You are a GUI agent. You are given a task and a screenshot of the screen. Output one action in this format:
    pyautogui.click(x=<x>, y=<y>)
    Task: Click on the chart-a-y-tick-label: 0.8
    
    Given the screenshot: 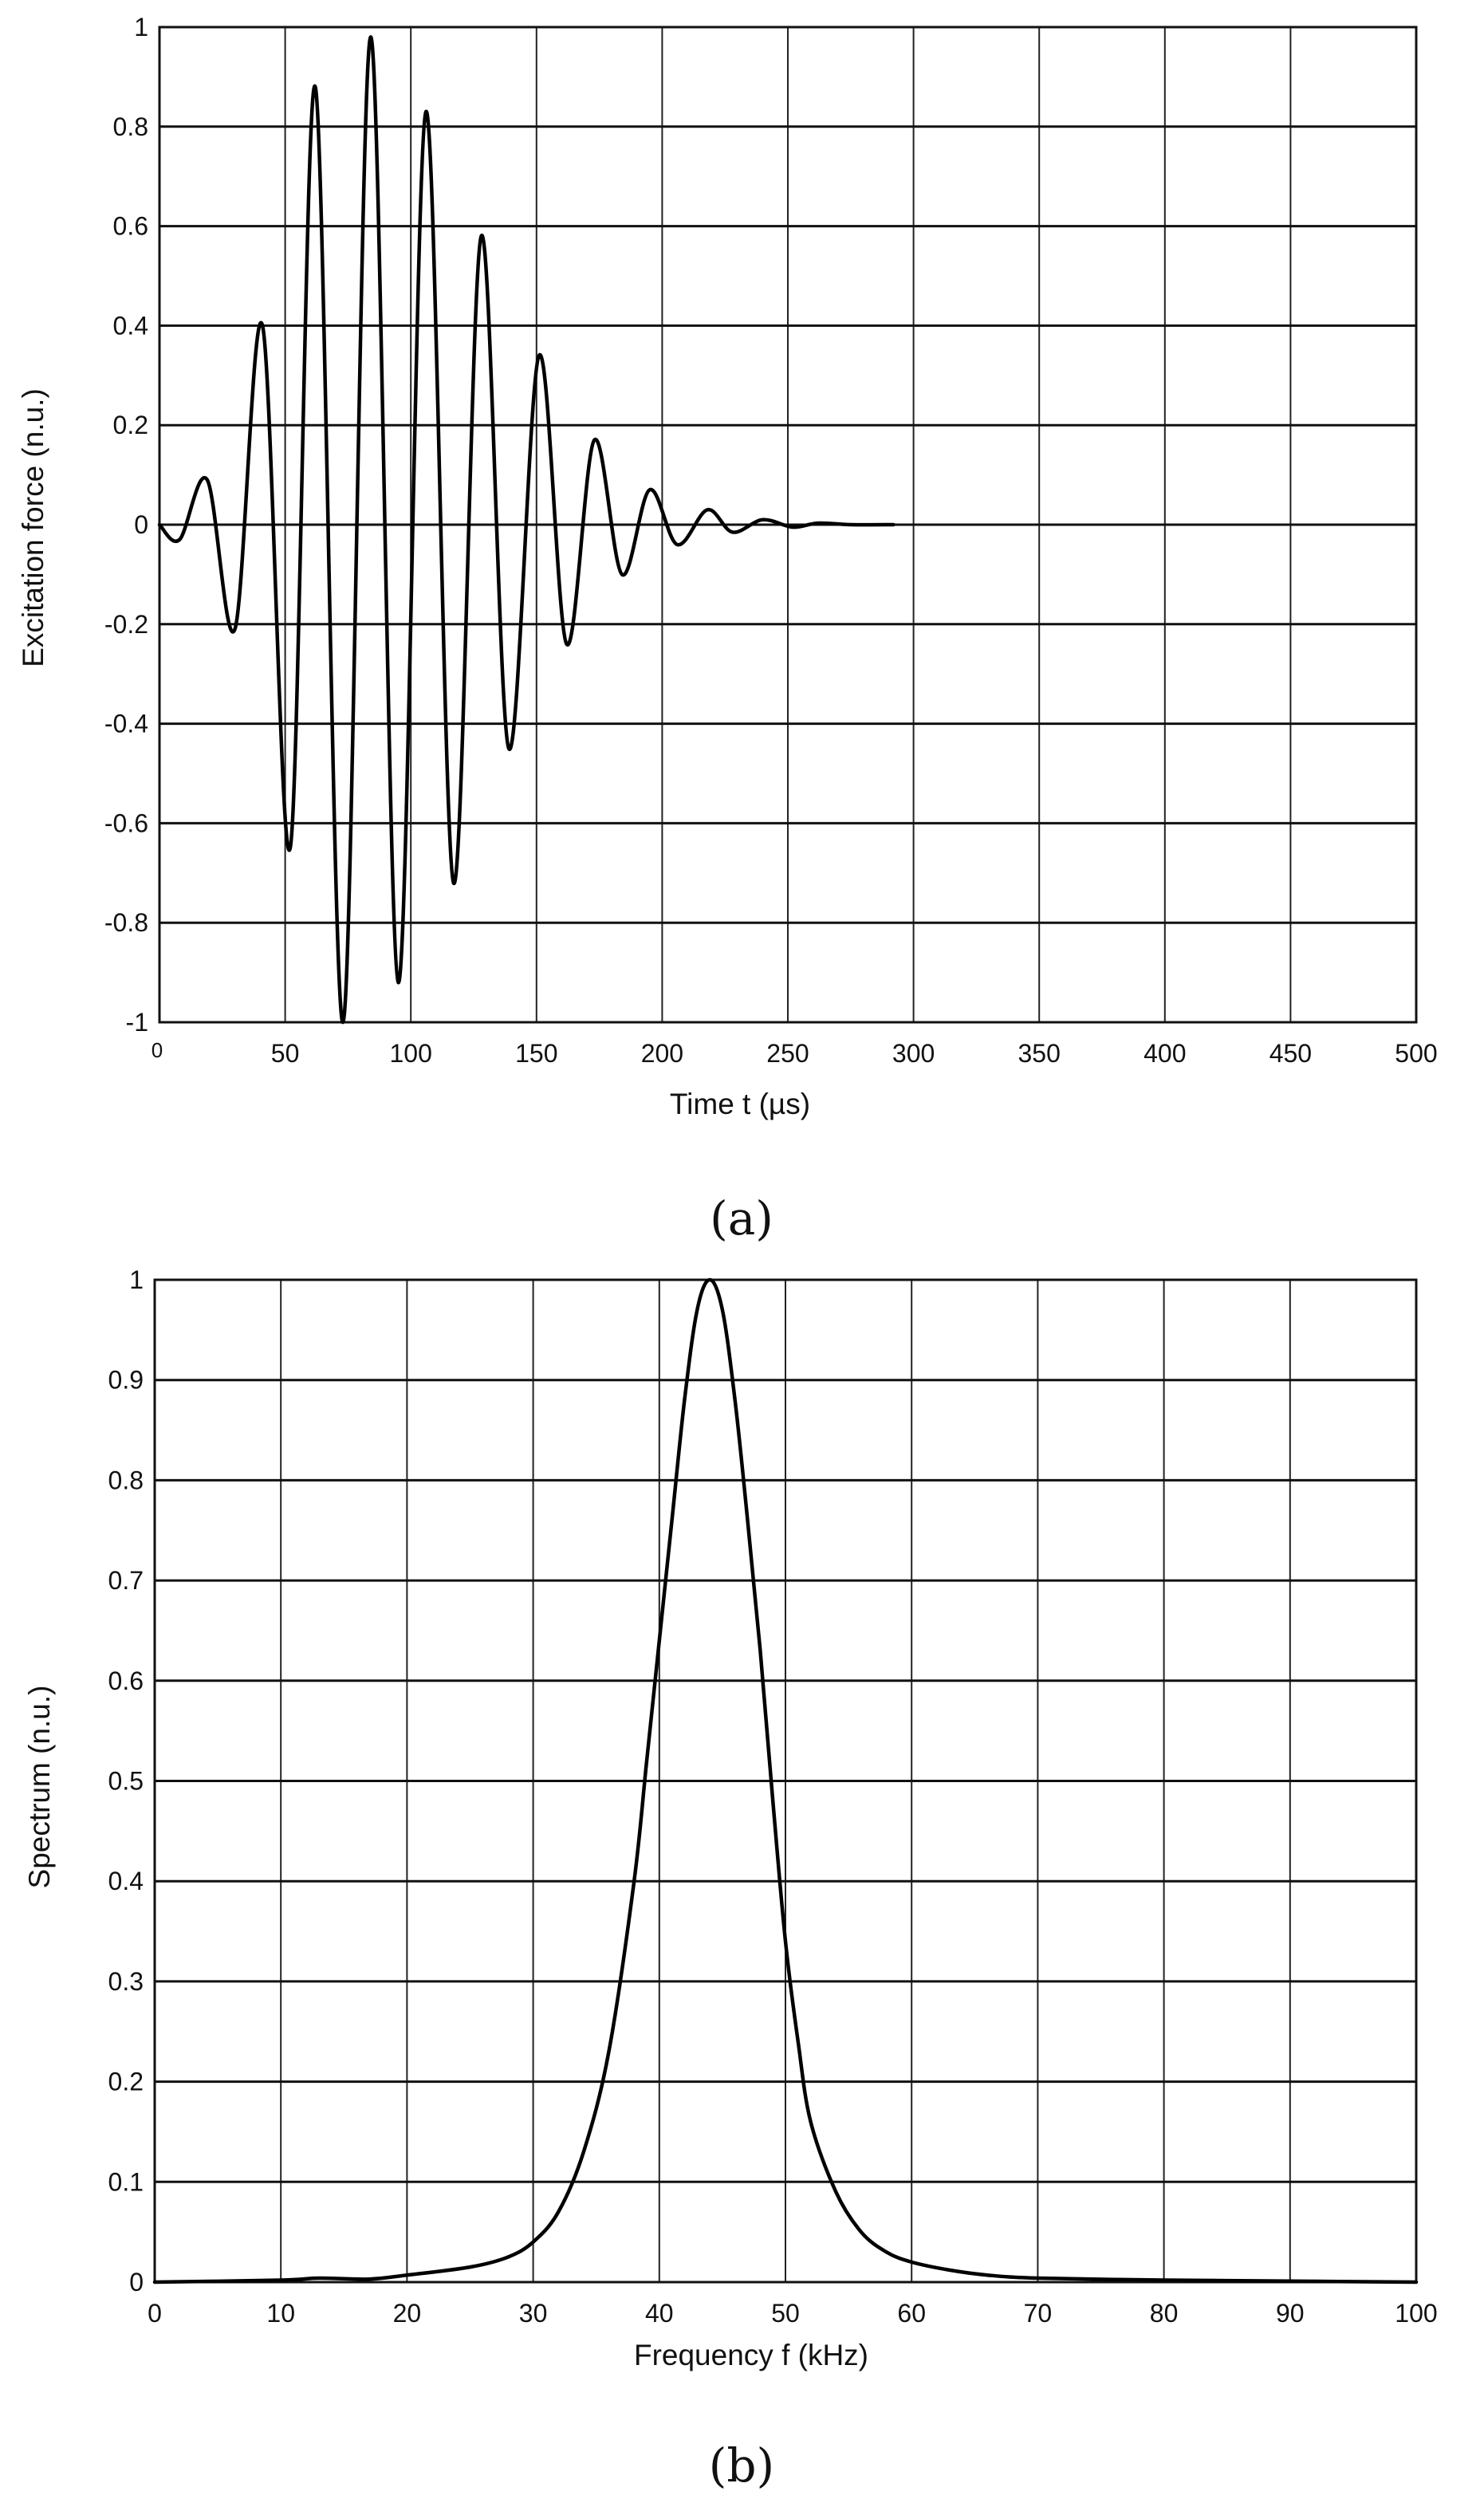 What is the action you would take?
    pyautogui.click(x=130, y=126)
    